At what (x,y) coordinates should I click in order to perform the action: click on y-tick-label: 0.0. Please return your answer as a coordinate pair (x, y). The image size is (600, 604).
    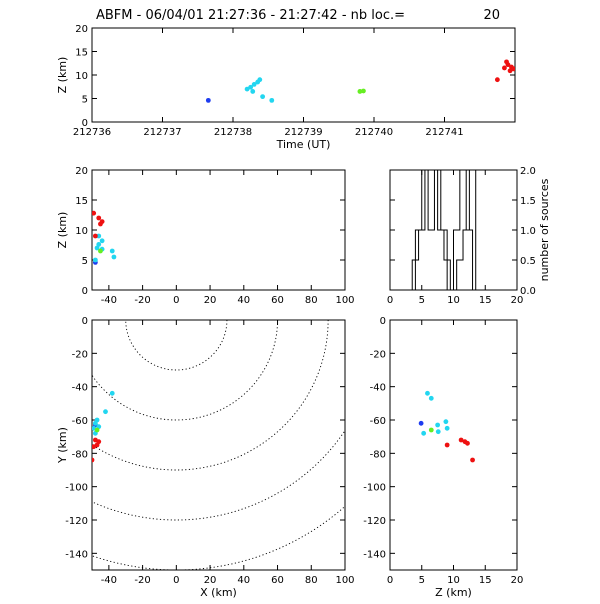
    Looking at the image, I should click on (528, 291).